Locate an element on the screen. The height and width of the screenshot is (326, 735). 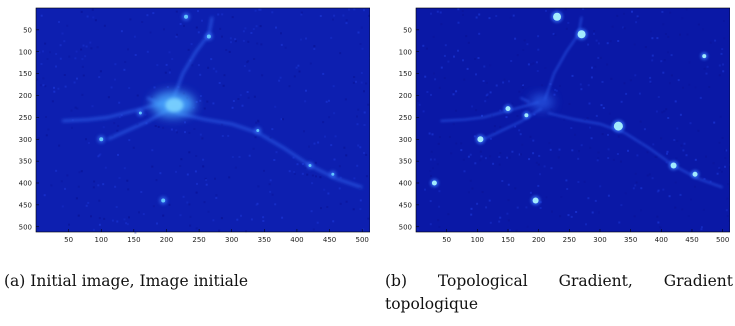
cell-body-core is located at coordinates (174, 105).